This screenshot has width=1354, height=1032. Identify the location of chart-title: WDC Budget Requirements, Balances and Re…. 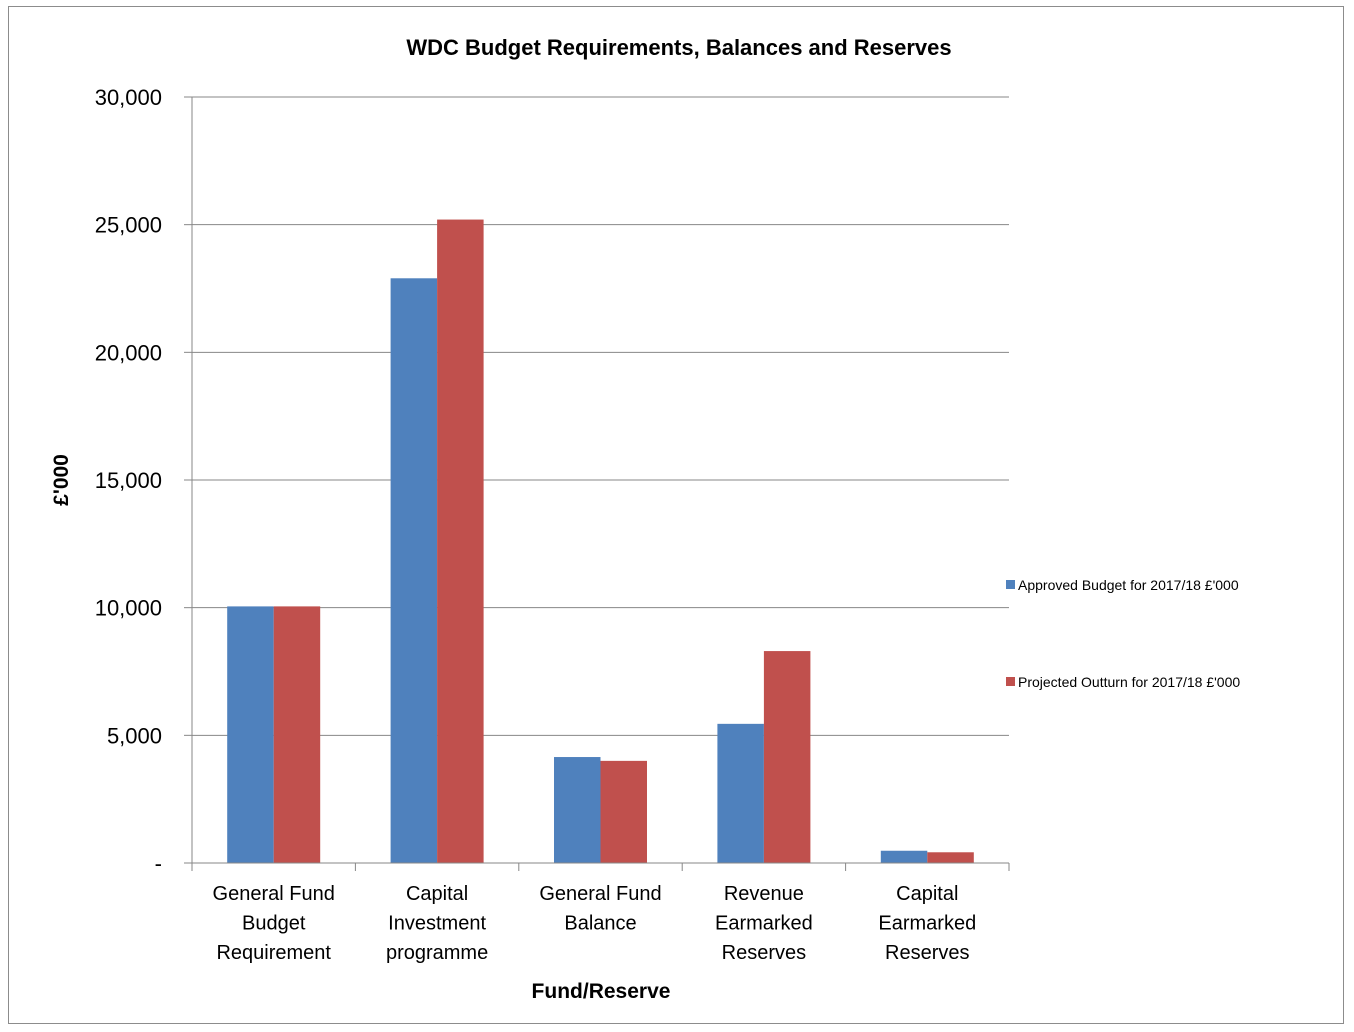
(678, 47).